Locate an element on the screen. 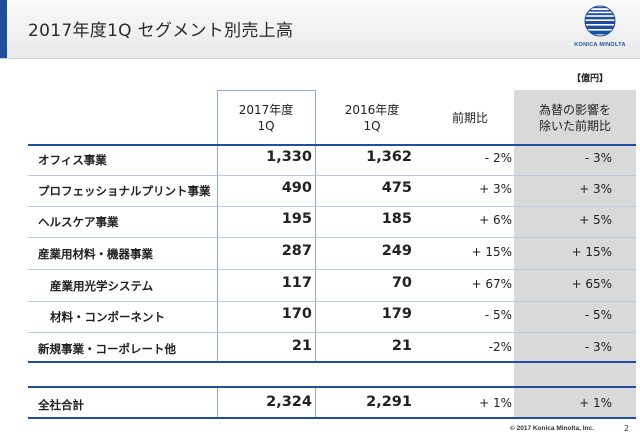  yoy-ex-fx-value: + 5% is located at coordinates (595, 220).